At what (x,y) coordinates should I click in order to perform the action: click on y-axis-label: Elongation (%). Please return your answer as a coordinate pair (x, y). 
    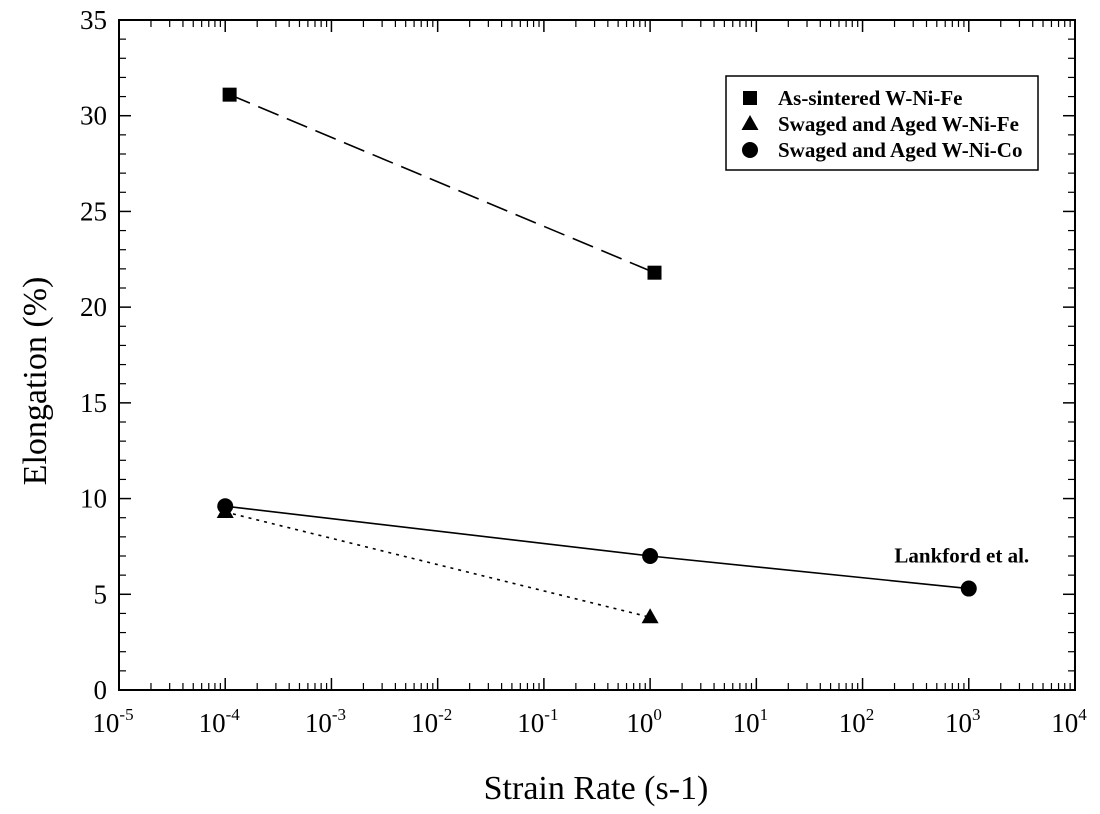
    Looking at the image, I should click on (35, 381).